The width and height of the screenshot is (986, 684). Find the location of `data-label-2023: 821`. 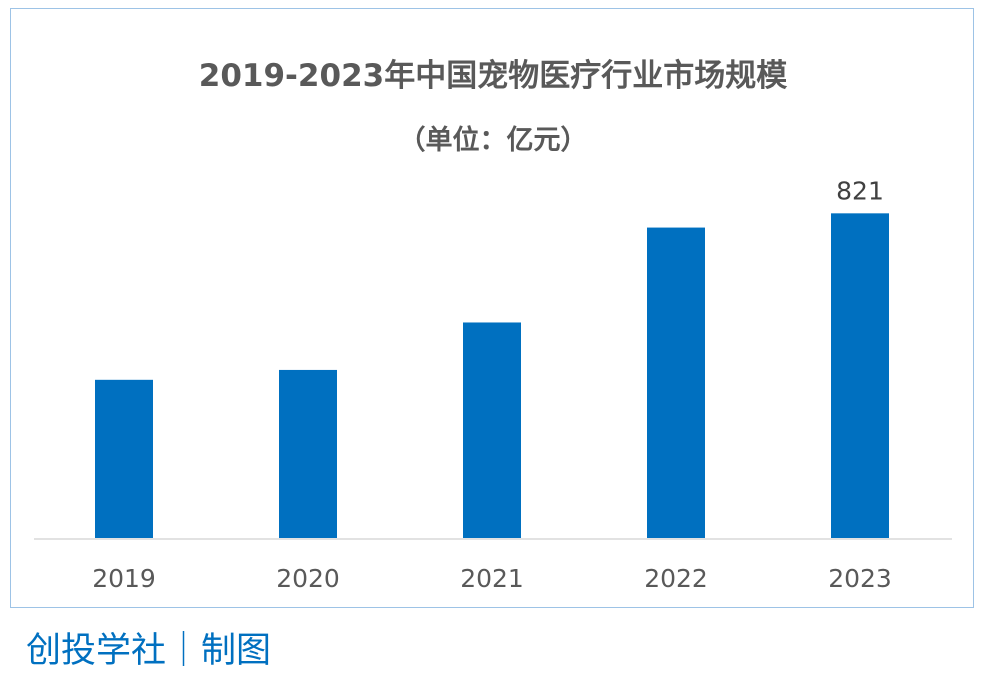

data-label-2023: 821 is located at coordinates (860, 190).